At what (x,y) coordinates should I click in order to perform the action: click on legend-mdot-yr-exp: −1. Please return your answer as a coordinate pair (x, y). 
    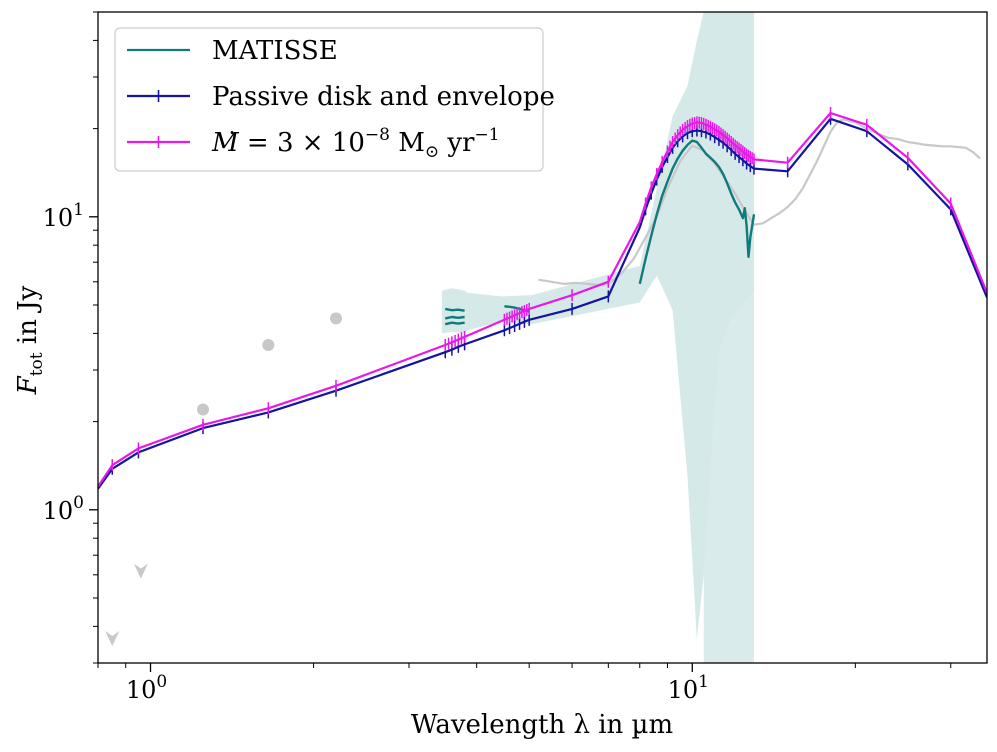
    Looking at the image, I should click on (486, 135).